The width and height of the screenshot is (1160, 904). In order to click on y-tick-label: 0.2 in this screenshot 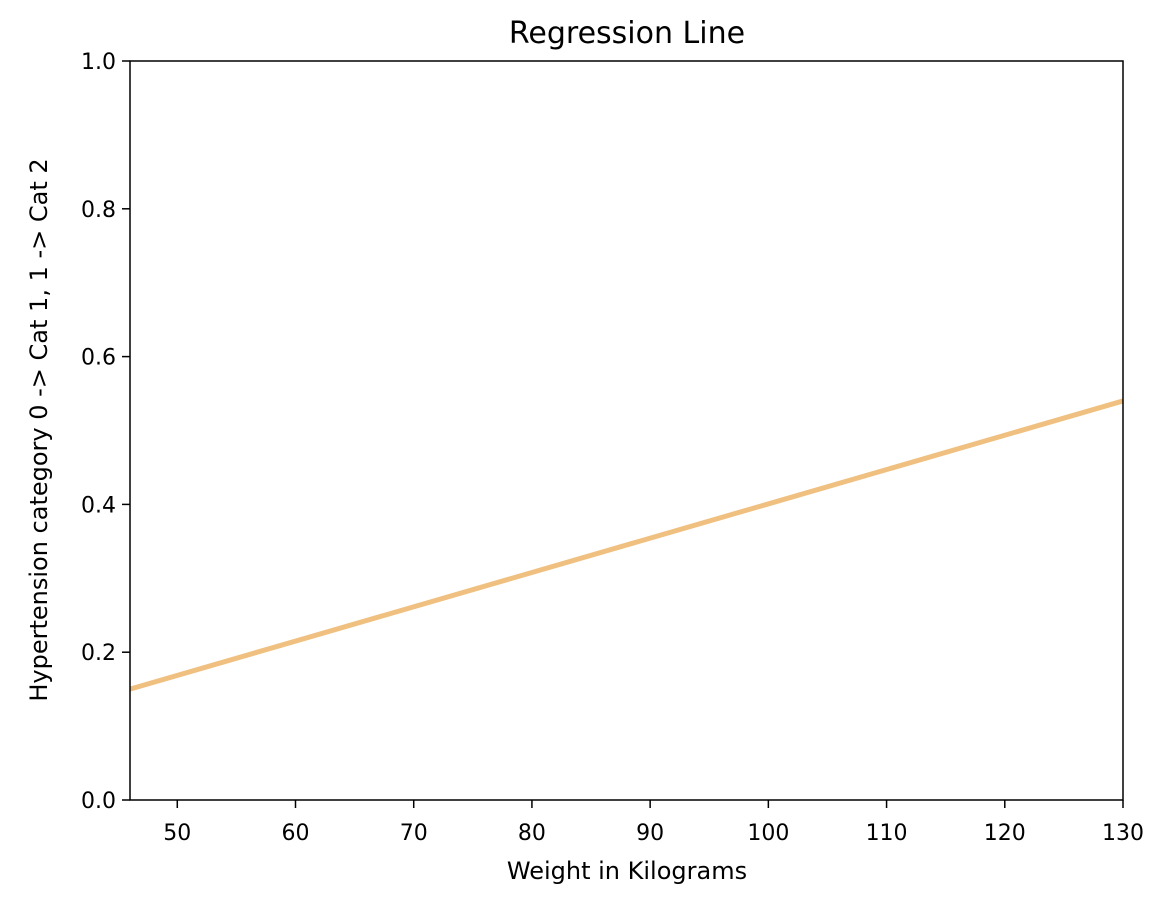, I will do `click(98, 653)`.